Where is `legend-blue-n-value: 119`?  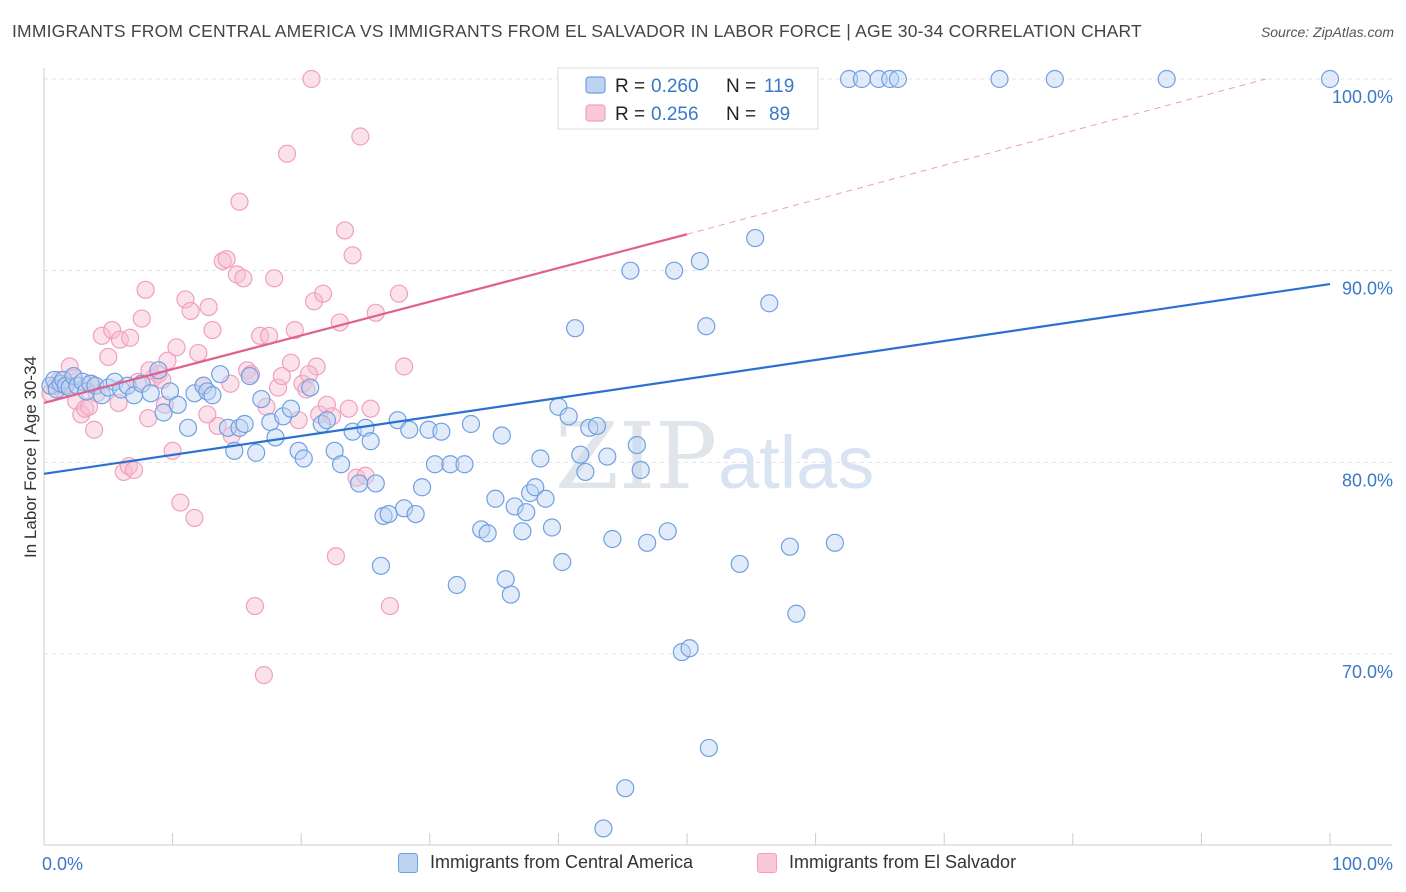 legend-blue-n-value: 119 is located at coordinates (779, 86).